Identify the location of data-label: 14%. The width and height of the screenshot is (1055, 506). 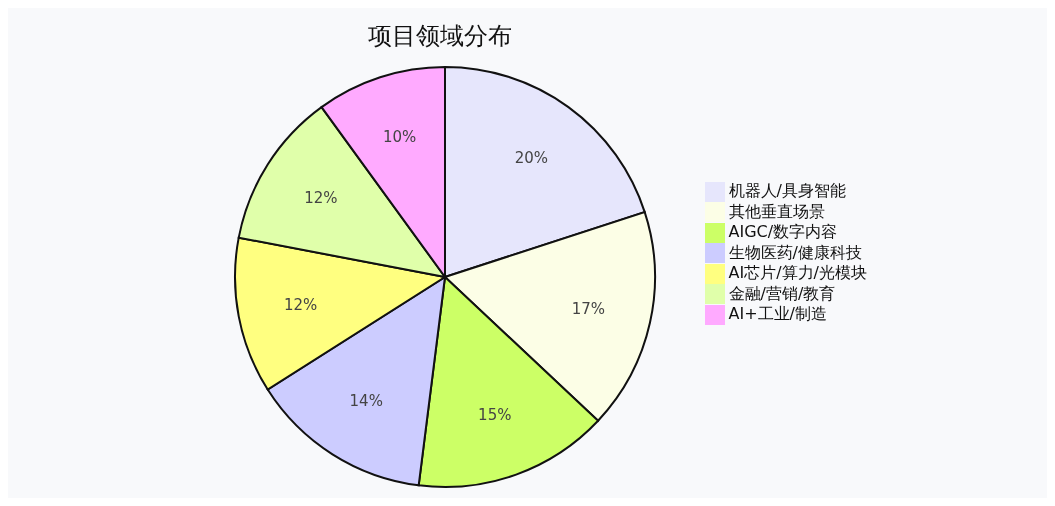
(366, 401).